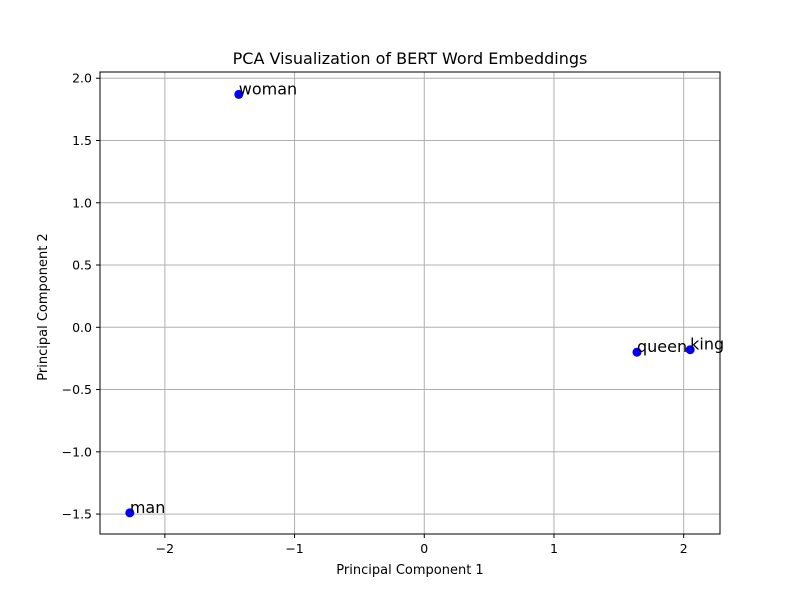 Image resolution: width=800 pixels, height=600 pixels. I want to click on point-label-queen: queen, so click(662, 346).